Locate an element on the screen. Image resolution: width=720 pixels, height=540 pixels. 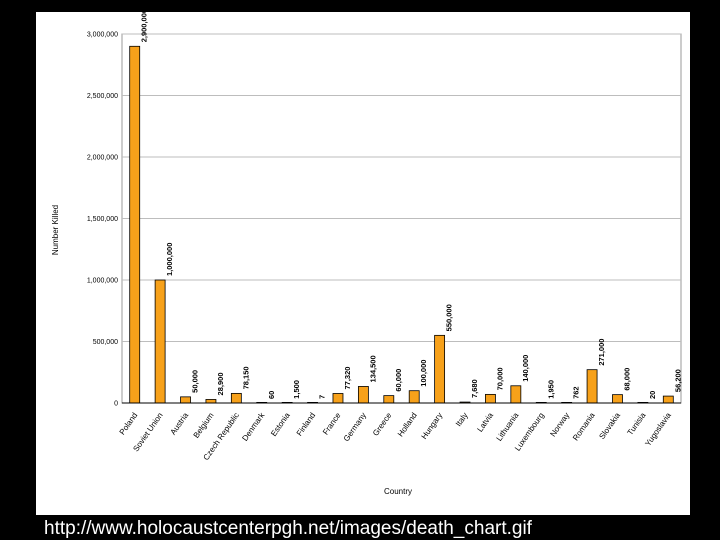
x-tick-label: Finland is located at coordinates (306, 424).